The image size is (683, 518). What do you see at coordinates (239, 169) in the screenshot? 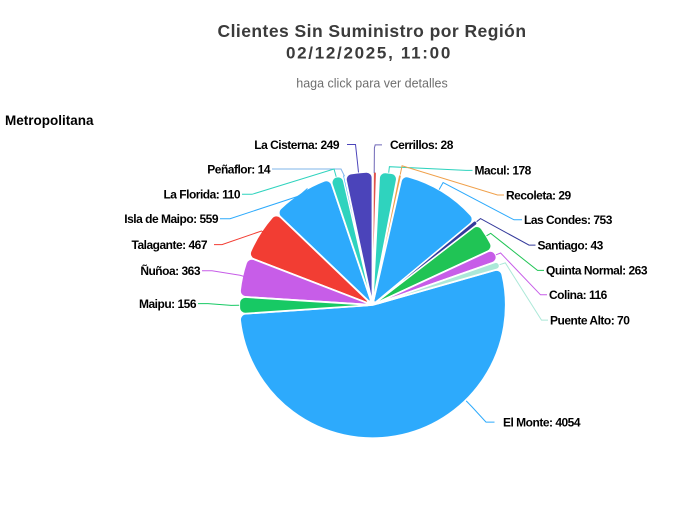
I see `svg-text: Peñaflor: 14` at bounding box center [239, 169].